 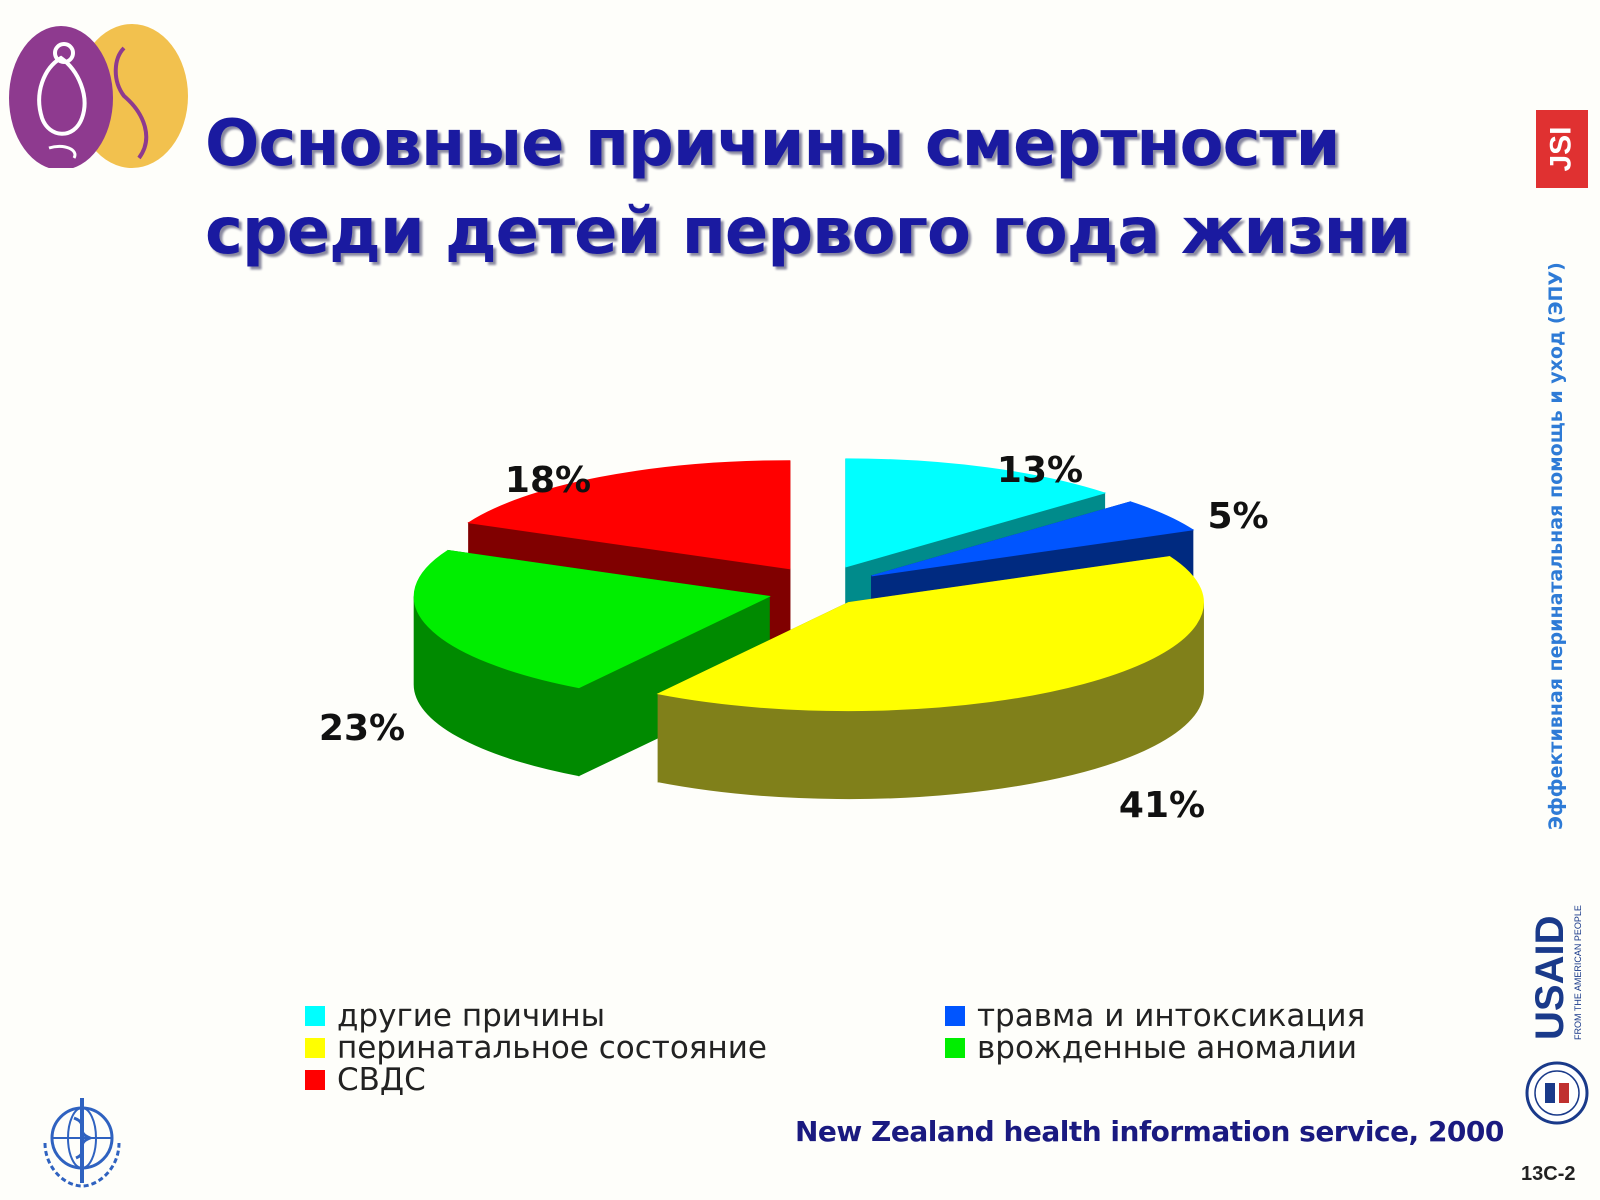 What do you see at coordinates (955, 1016) in the screenshot?
I see `legend-swatch-trauma` at bounding box center [955, 1016].